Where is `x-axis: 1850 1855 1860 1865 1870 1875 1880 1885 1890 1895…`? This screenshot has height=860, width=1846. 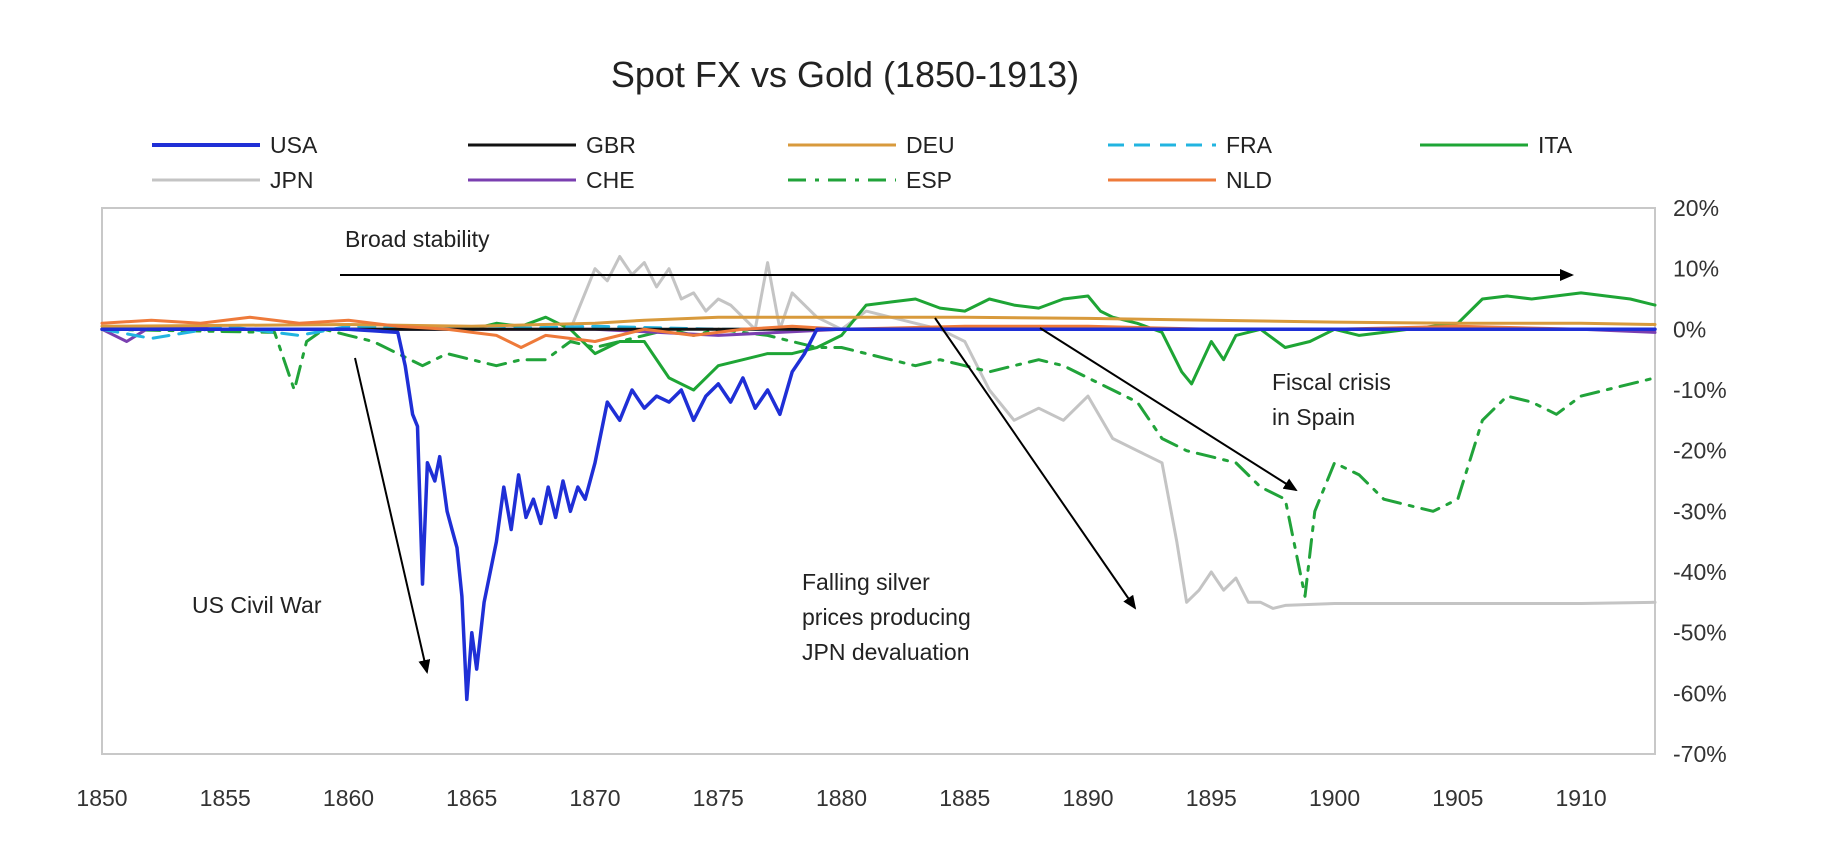 x-axis: 1850 1855 1860 1865 1870 1875 1880 1885 1890 1895… is located at coordinates (841, 798).